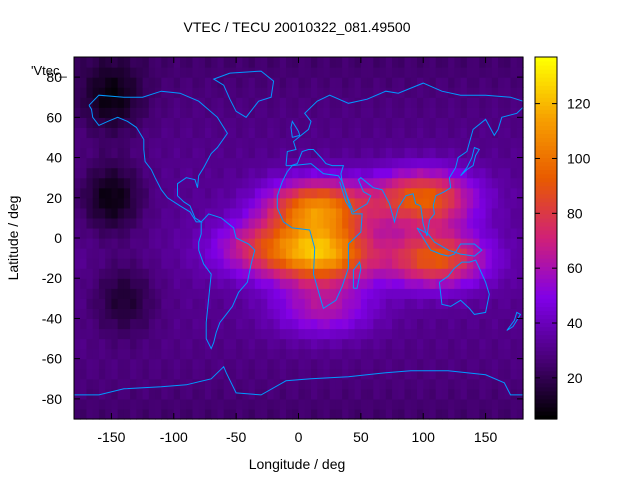 Image resolution: width=640 pixels, height=485 pixels. Describe the element at coordinates (486, 437) in the screenshot. I see `x-tick-label: 150` at that location.